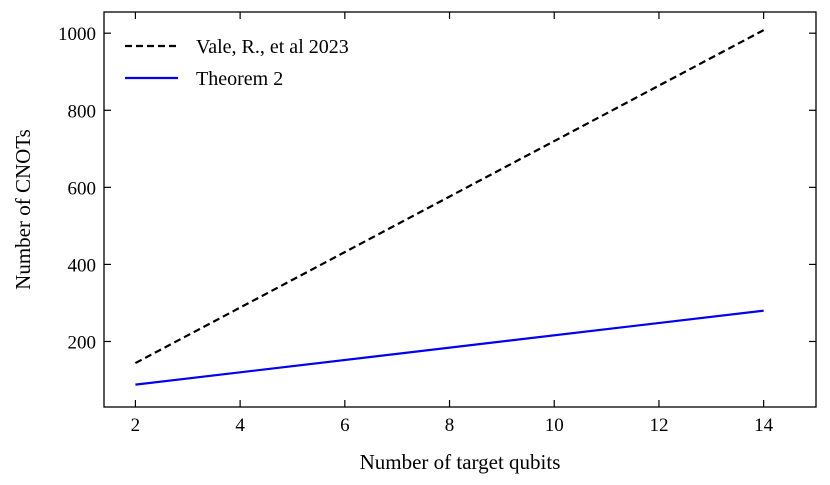 Image resolution: width=830 pixels, height=485 pixels. I want to click on y-tick-label: 1000, so click(77, 34).